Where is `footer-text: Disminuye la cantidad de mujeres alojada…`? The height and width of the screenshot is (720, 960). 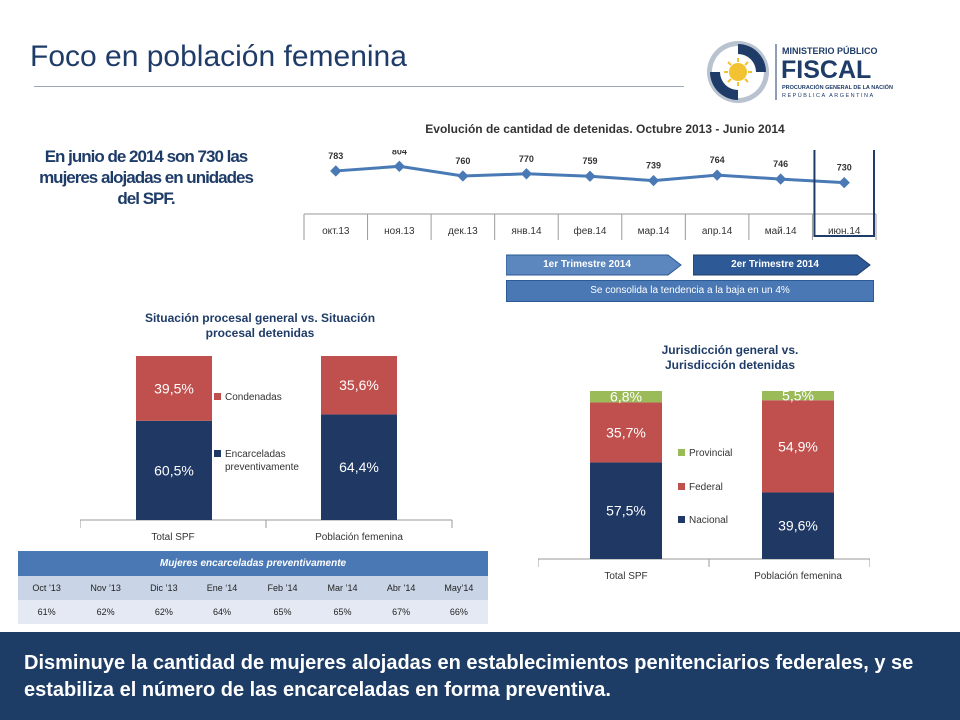 footer-text: Disminuye la cantidad de mujeres alojada… is located at coordinates (469, 676).